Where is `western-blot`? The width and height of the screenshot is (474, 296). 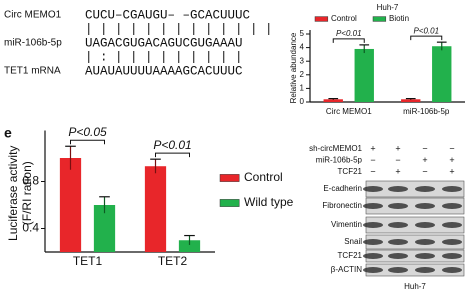 western-blot is located at coordinates (415, 228).